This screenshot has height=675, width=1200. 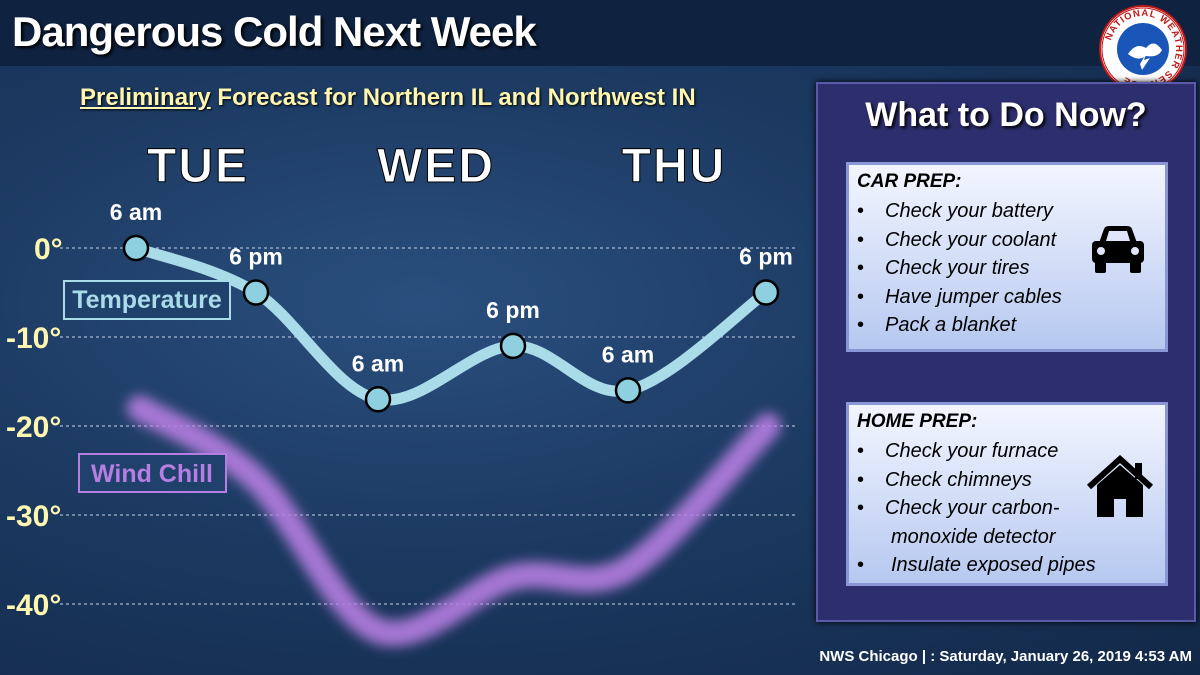 I want to click on day-label: WED, so click(x=436, y=166).